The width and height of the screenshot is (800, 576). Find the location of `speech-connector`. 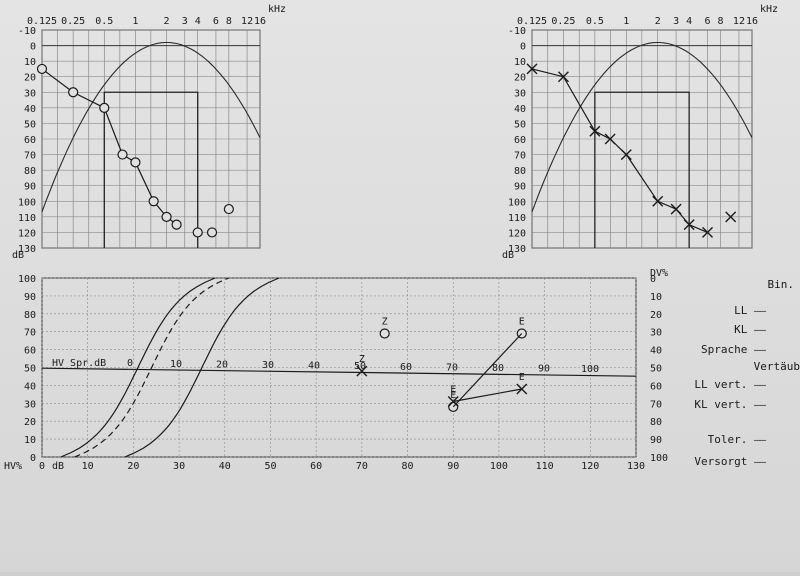

speech-connector is located at coordinates (487, 395).